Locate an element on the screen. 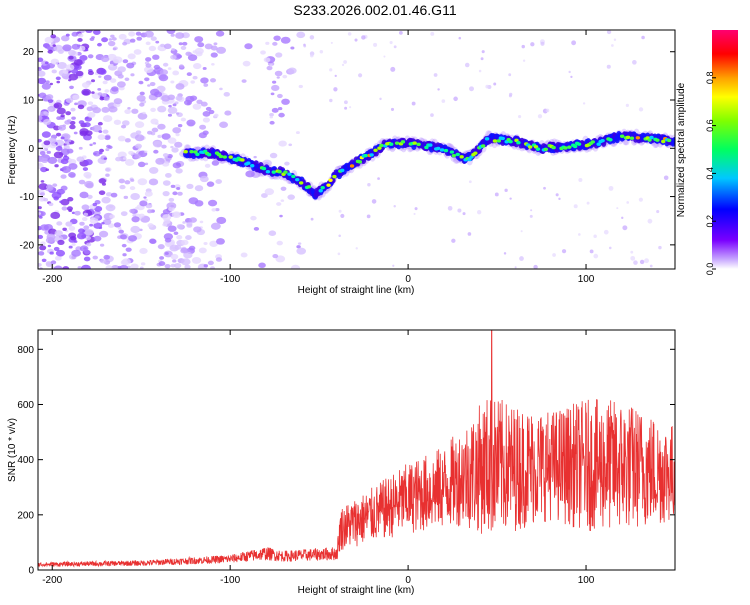 The width and height of the screenshot is (750, 605). spectrogram-y-tick-label: 10 is located at coordinates (29, 101).